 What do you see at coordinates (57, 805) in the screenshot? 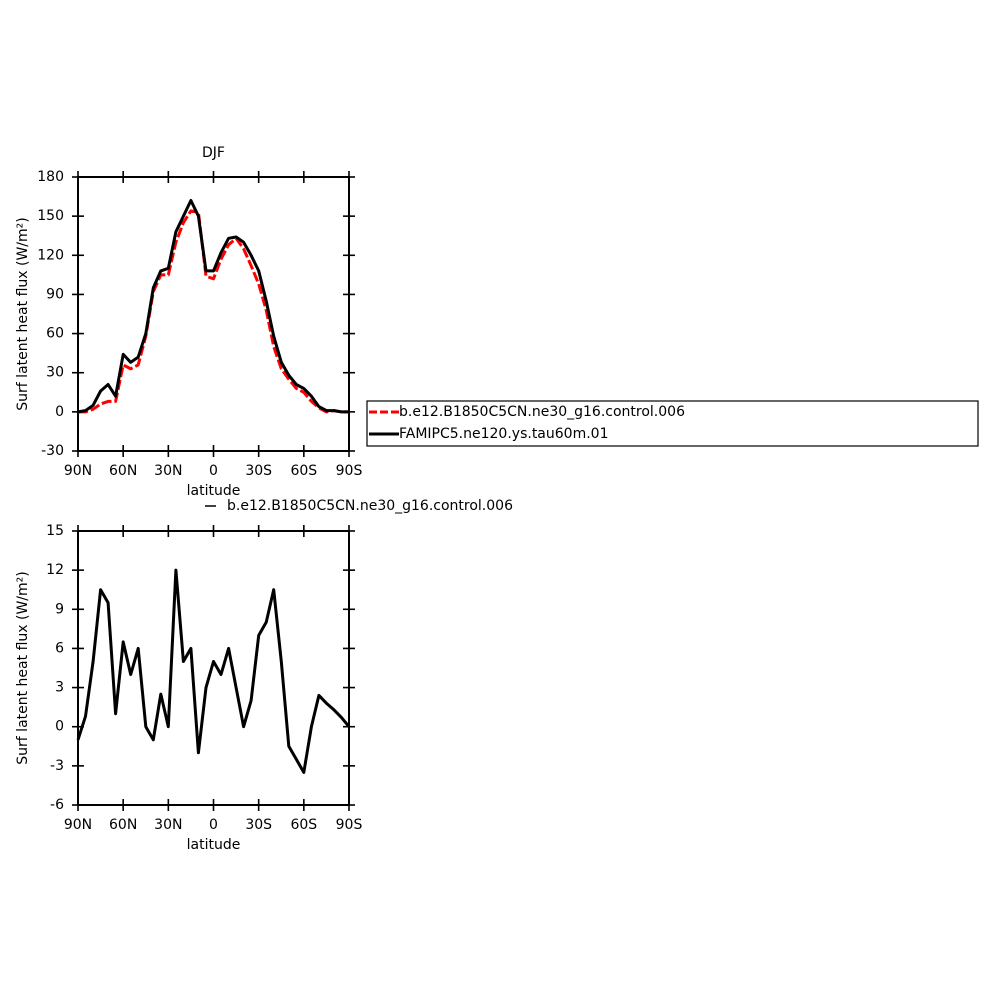
I see `y-tick-label: -6` at bounding box center [57, 805].